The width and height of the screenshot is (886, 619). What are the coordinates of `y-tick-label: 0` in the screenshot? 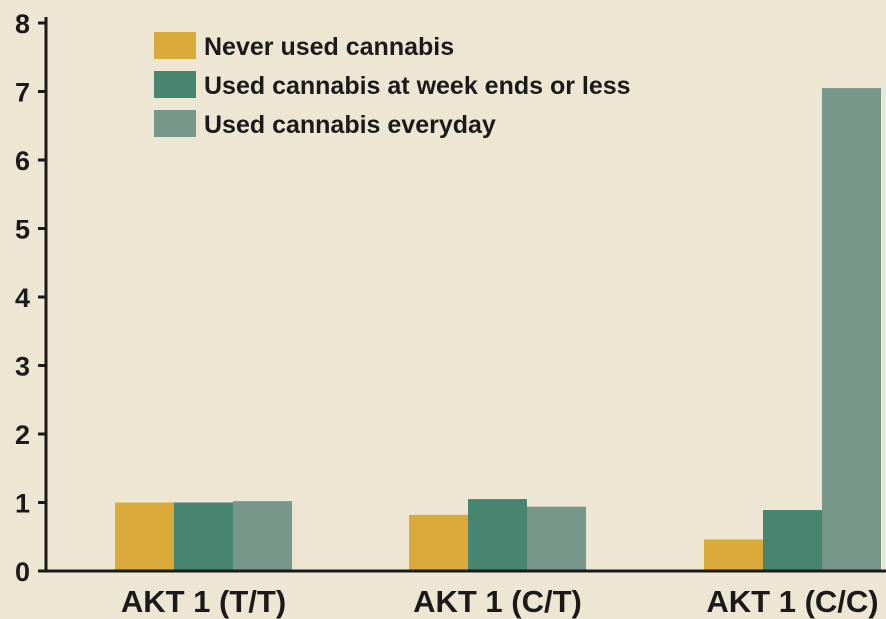 It's located at (22, 572).